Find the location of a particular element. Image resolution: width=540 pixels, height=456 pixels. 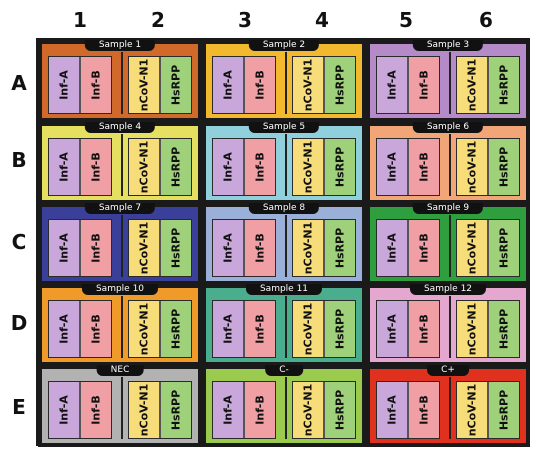

row-header-b: B is located at coordinates (19, 160).